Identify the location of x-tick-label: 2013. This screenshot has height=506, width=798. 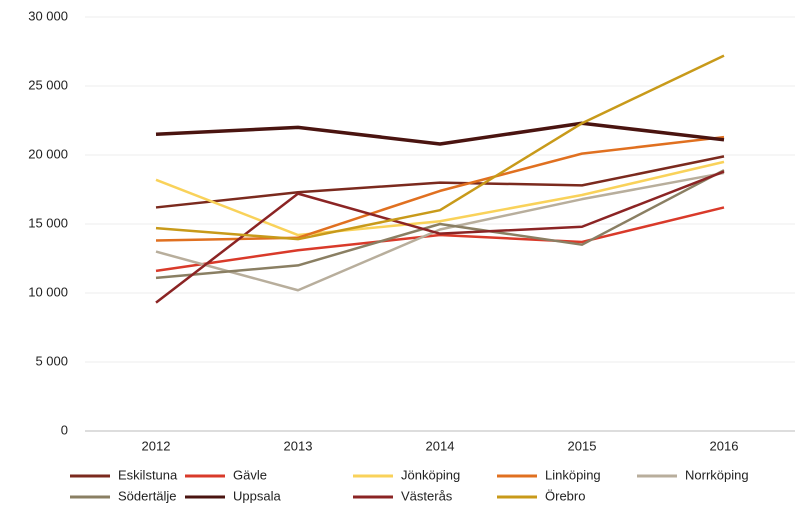
(298, 445).